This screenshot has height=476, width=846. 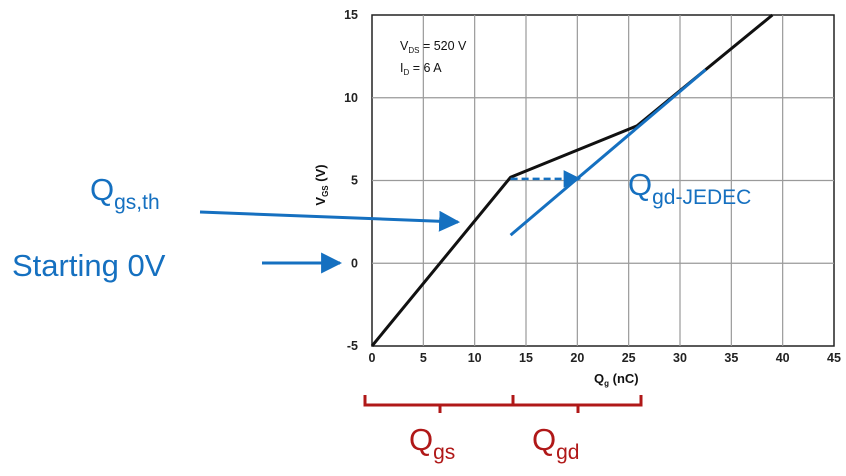 I want to click on qgd-jedec-label: Qgd-JEDEC, so click(x=689, y=188).